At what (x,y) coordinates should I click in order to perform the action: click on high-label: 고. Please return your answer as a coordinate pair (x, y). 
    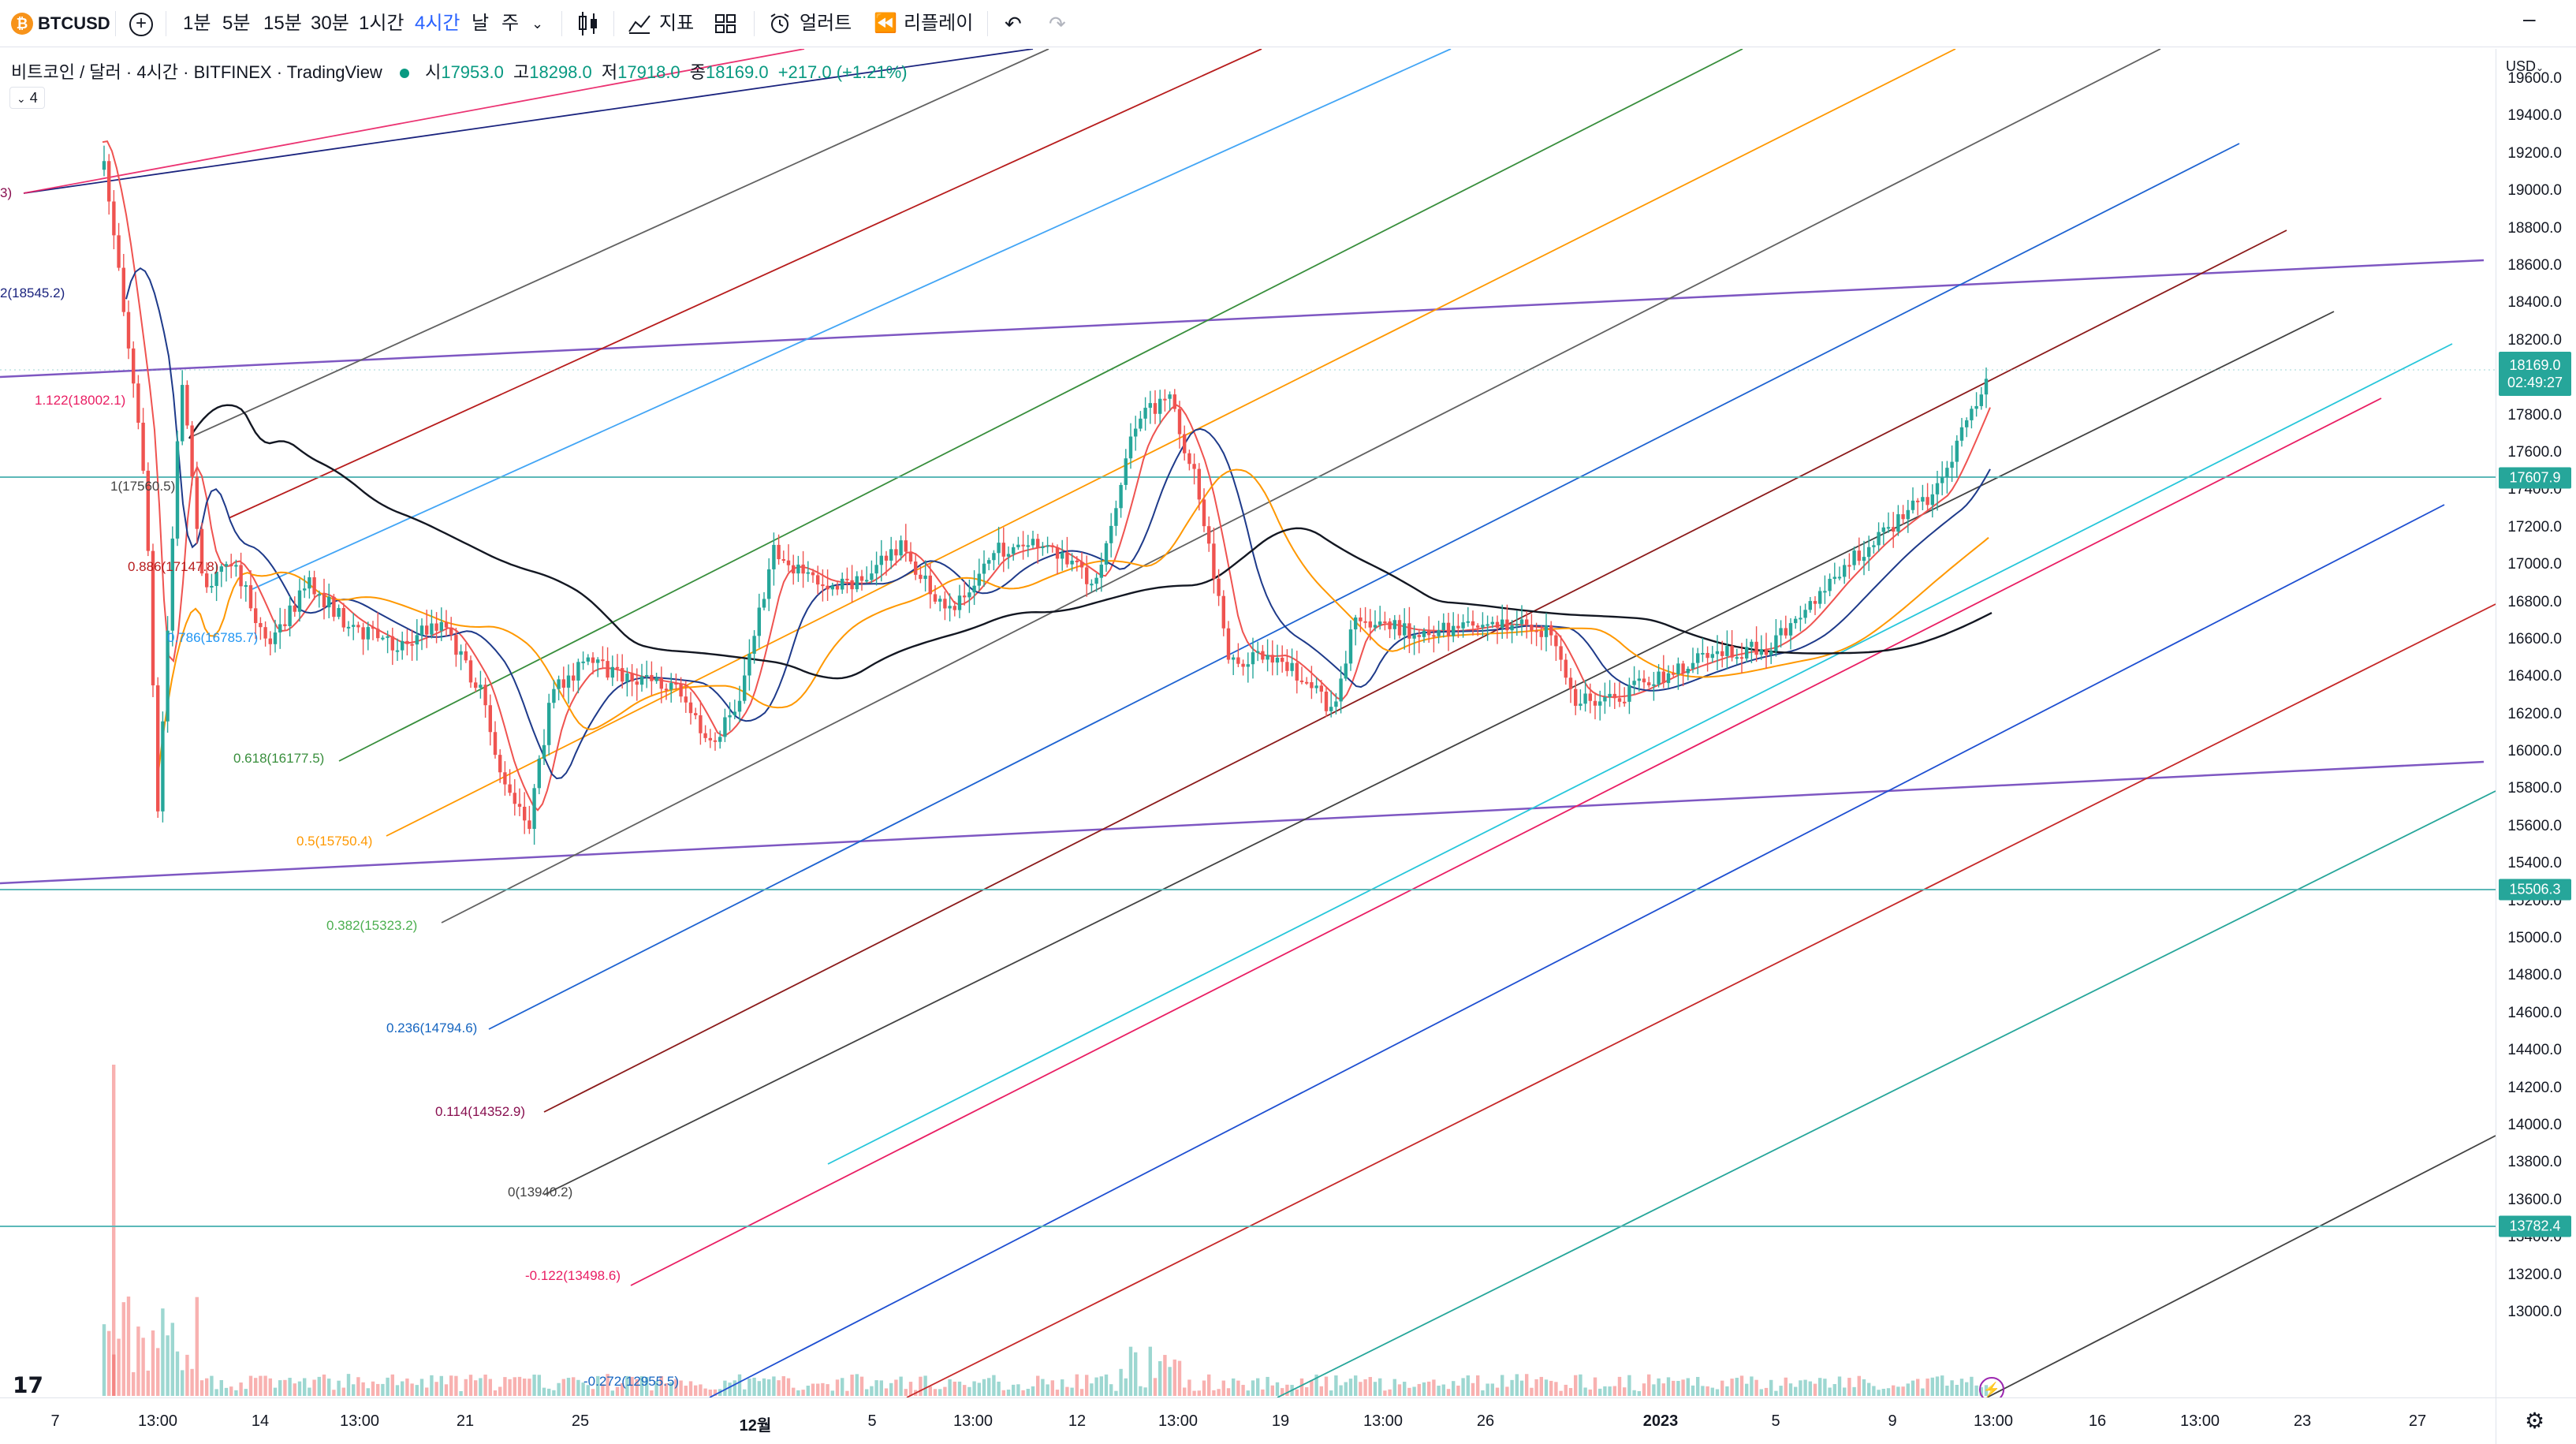
    Looking at the image, I should click on (521, 72).